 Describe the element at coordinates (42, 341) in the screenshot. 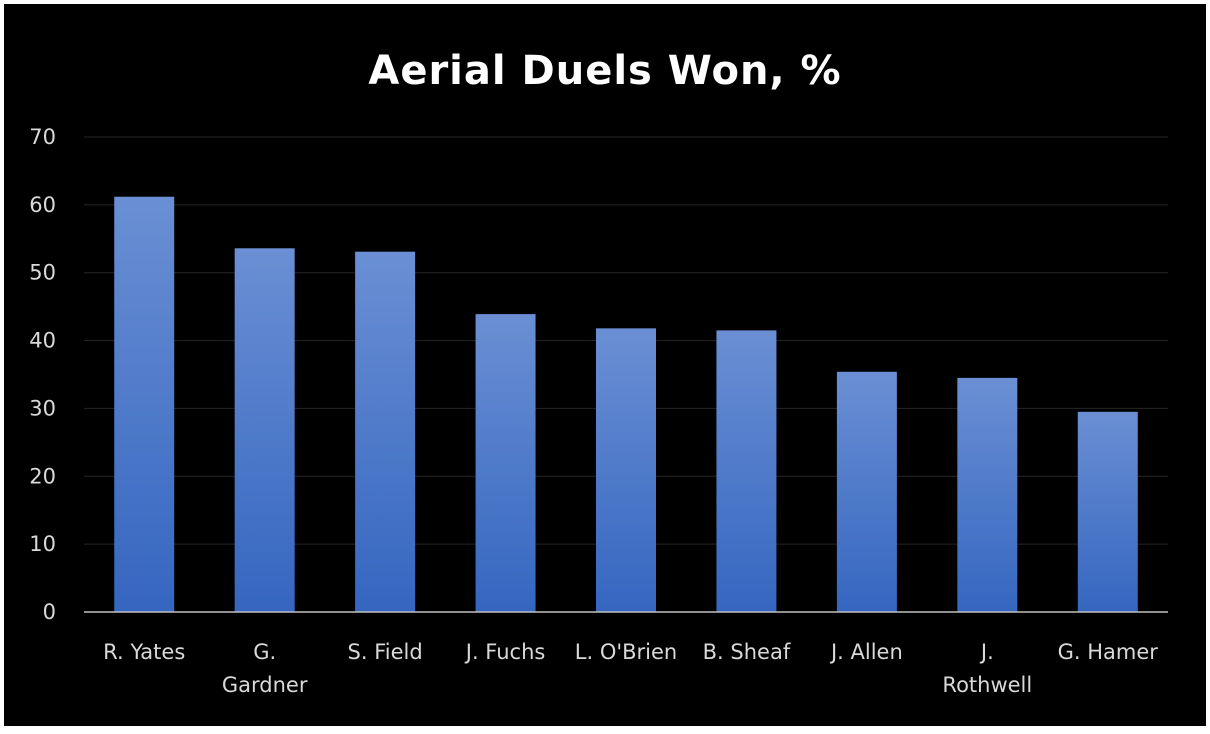

I see `y-tick-label: 40` at that location.